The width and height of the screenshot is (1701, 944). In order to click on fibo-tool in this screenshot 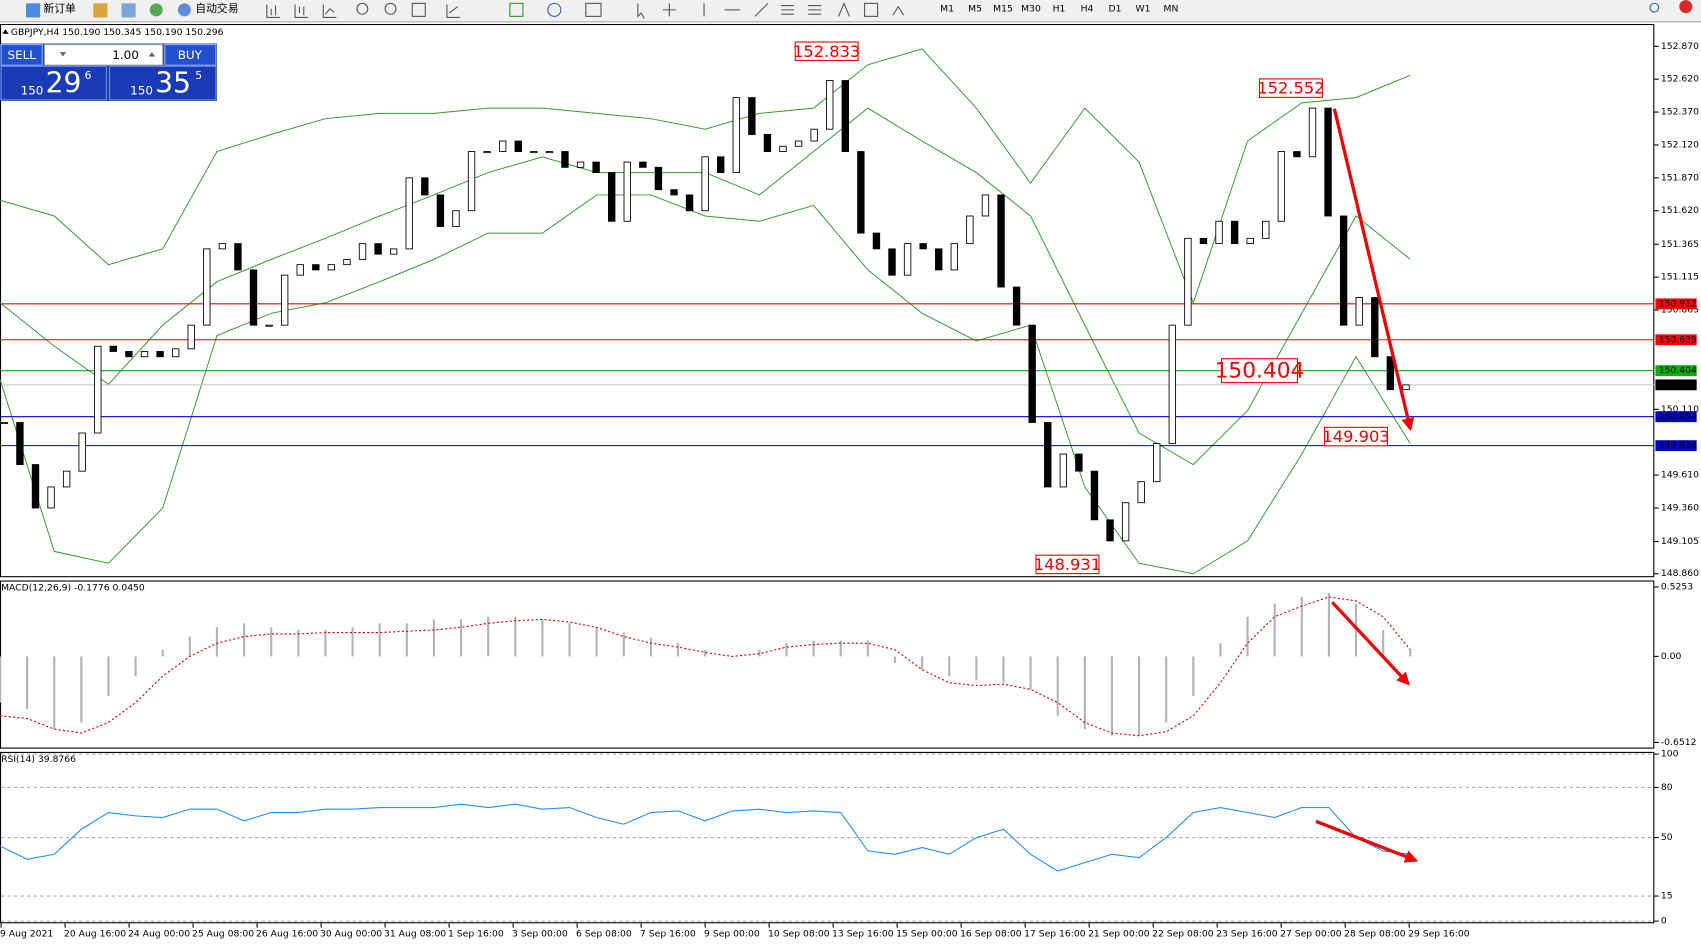, I will do `click(815, 9)`.